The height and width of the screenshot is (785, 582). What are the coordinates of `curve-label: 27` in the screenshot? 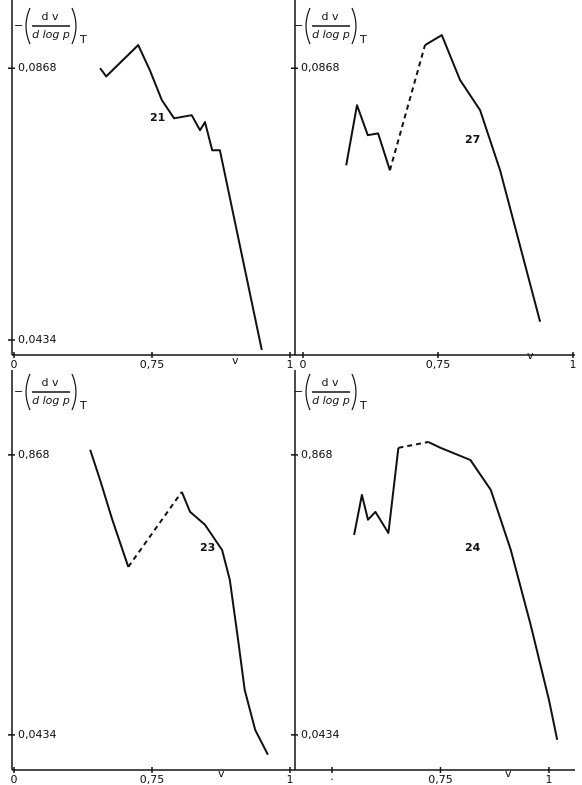 It's located at (472, 139).